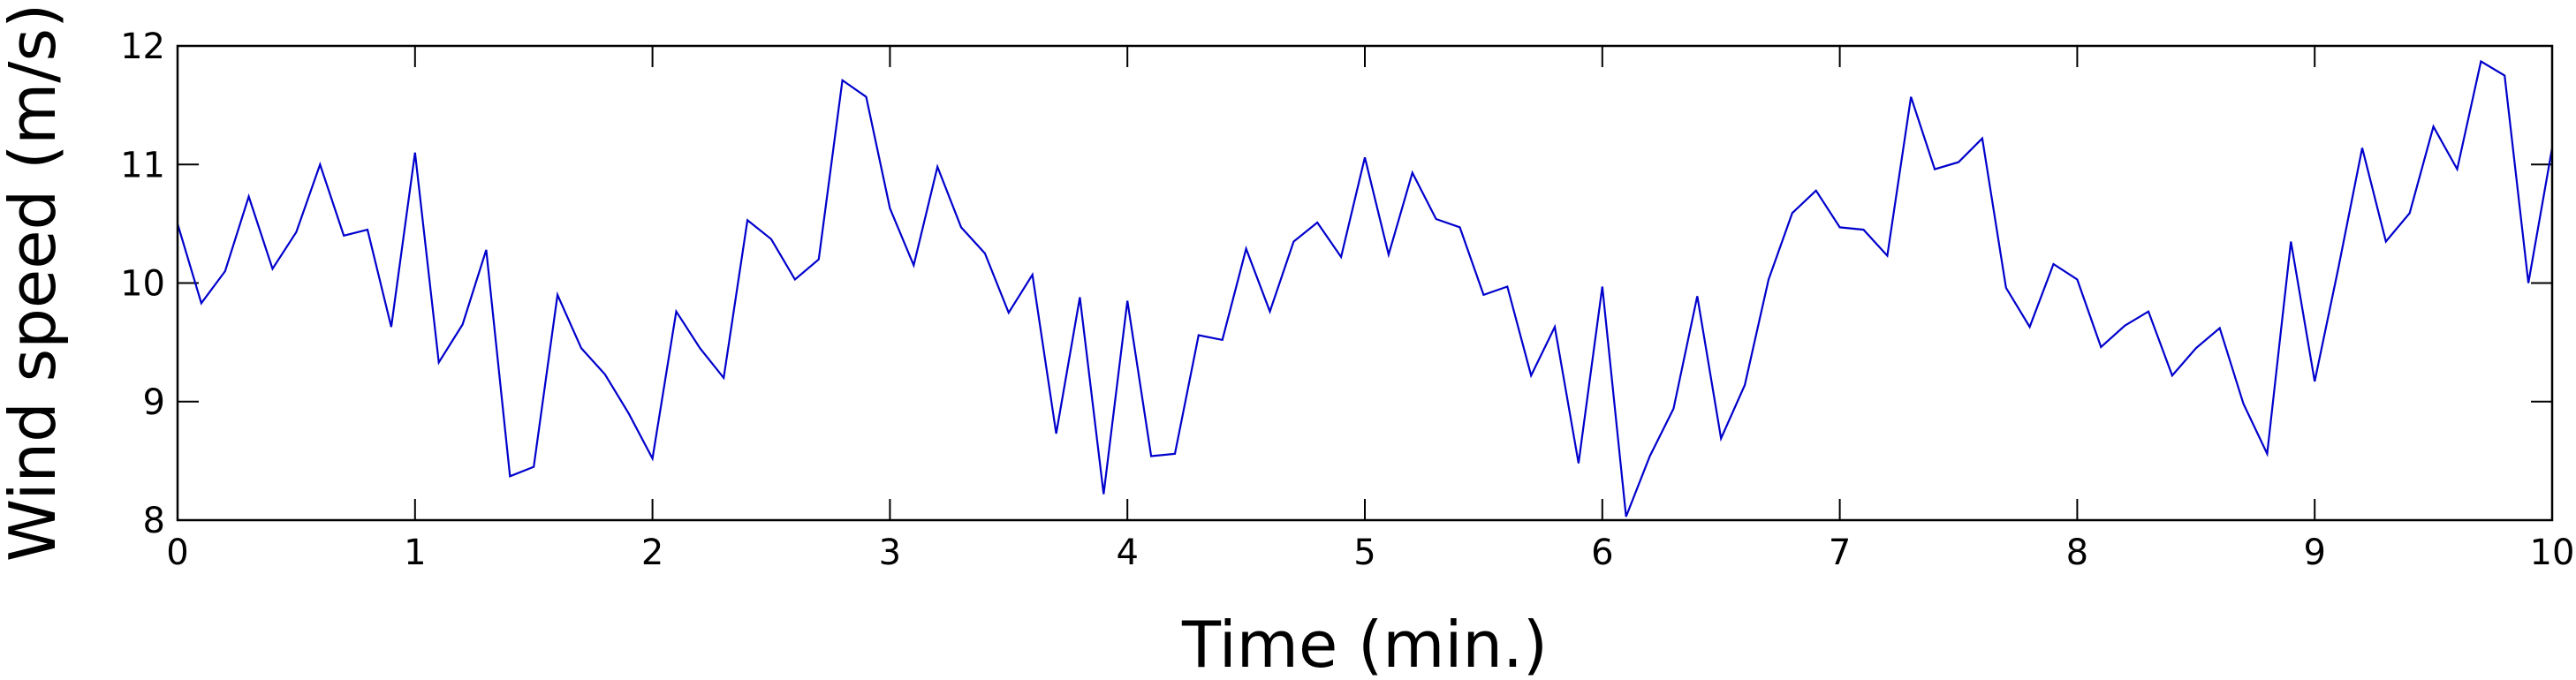 This screenshot has height=680, width=2576. I want to click on y-tick-label: 11, so click(143, 165).